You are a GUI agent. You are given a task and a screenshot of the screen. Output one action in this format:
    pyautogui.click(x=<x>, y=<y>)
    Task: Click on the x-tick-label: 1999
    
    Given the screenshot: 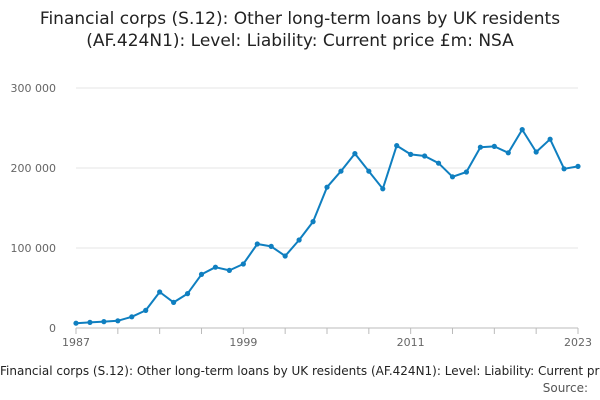 What is the action you would take?
    pyautogui.click(x=243, y=342)
    